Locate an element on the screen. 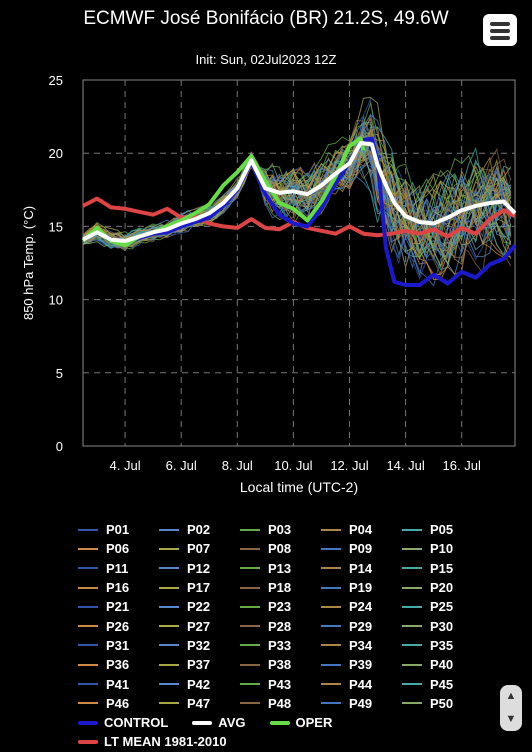 The height and width of the screenshot is (752, 532). legend-item-p27: P27 is located at coordinates (199, 626).